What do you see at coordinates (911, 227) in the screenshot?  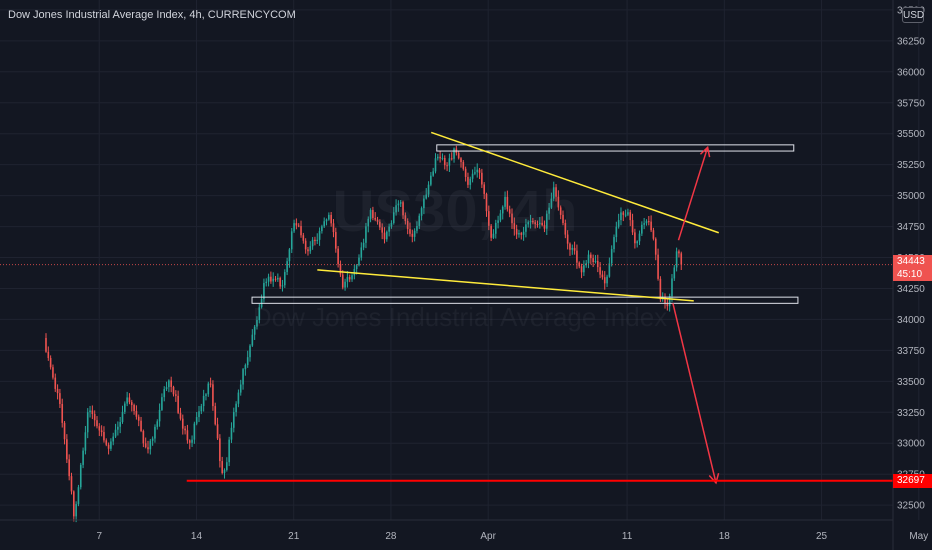 I see `y-tick-label: 34750` at bounding box center [911, 227].